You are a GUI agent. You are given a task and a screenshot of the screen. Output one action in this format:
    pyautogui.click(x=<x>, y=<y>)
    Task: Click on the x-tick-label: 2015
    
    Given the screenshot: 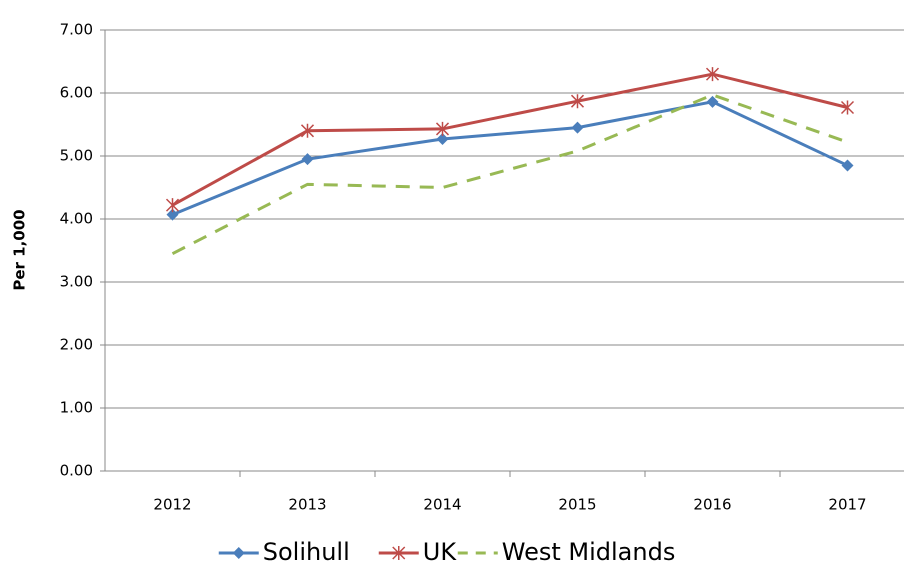 What is the action you would take?
    pyautogui.click(x=577, y=505)
    